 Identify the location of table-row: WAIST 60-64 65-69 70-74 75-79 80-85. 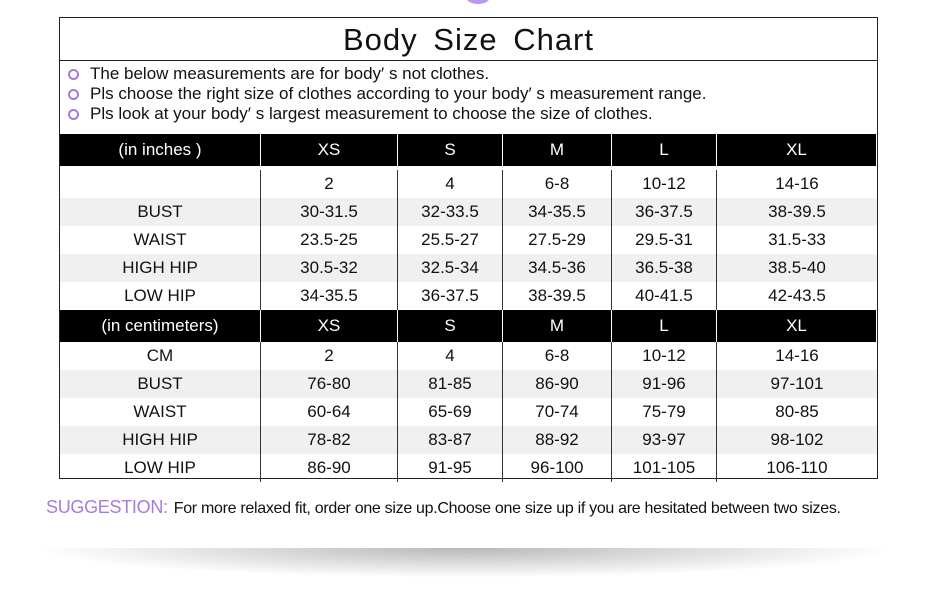
(468, 412).